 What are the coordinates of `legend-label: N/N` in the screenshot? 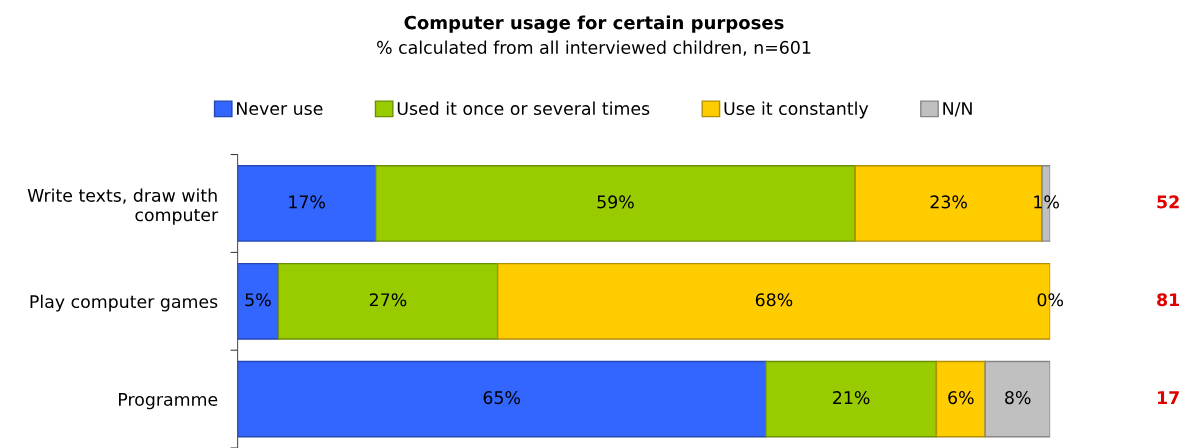 It's located at (957, 109).